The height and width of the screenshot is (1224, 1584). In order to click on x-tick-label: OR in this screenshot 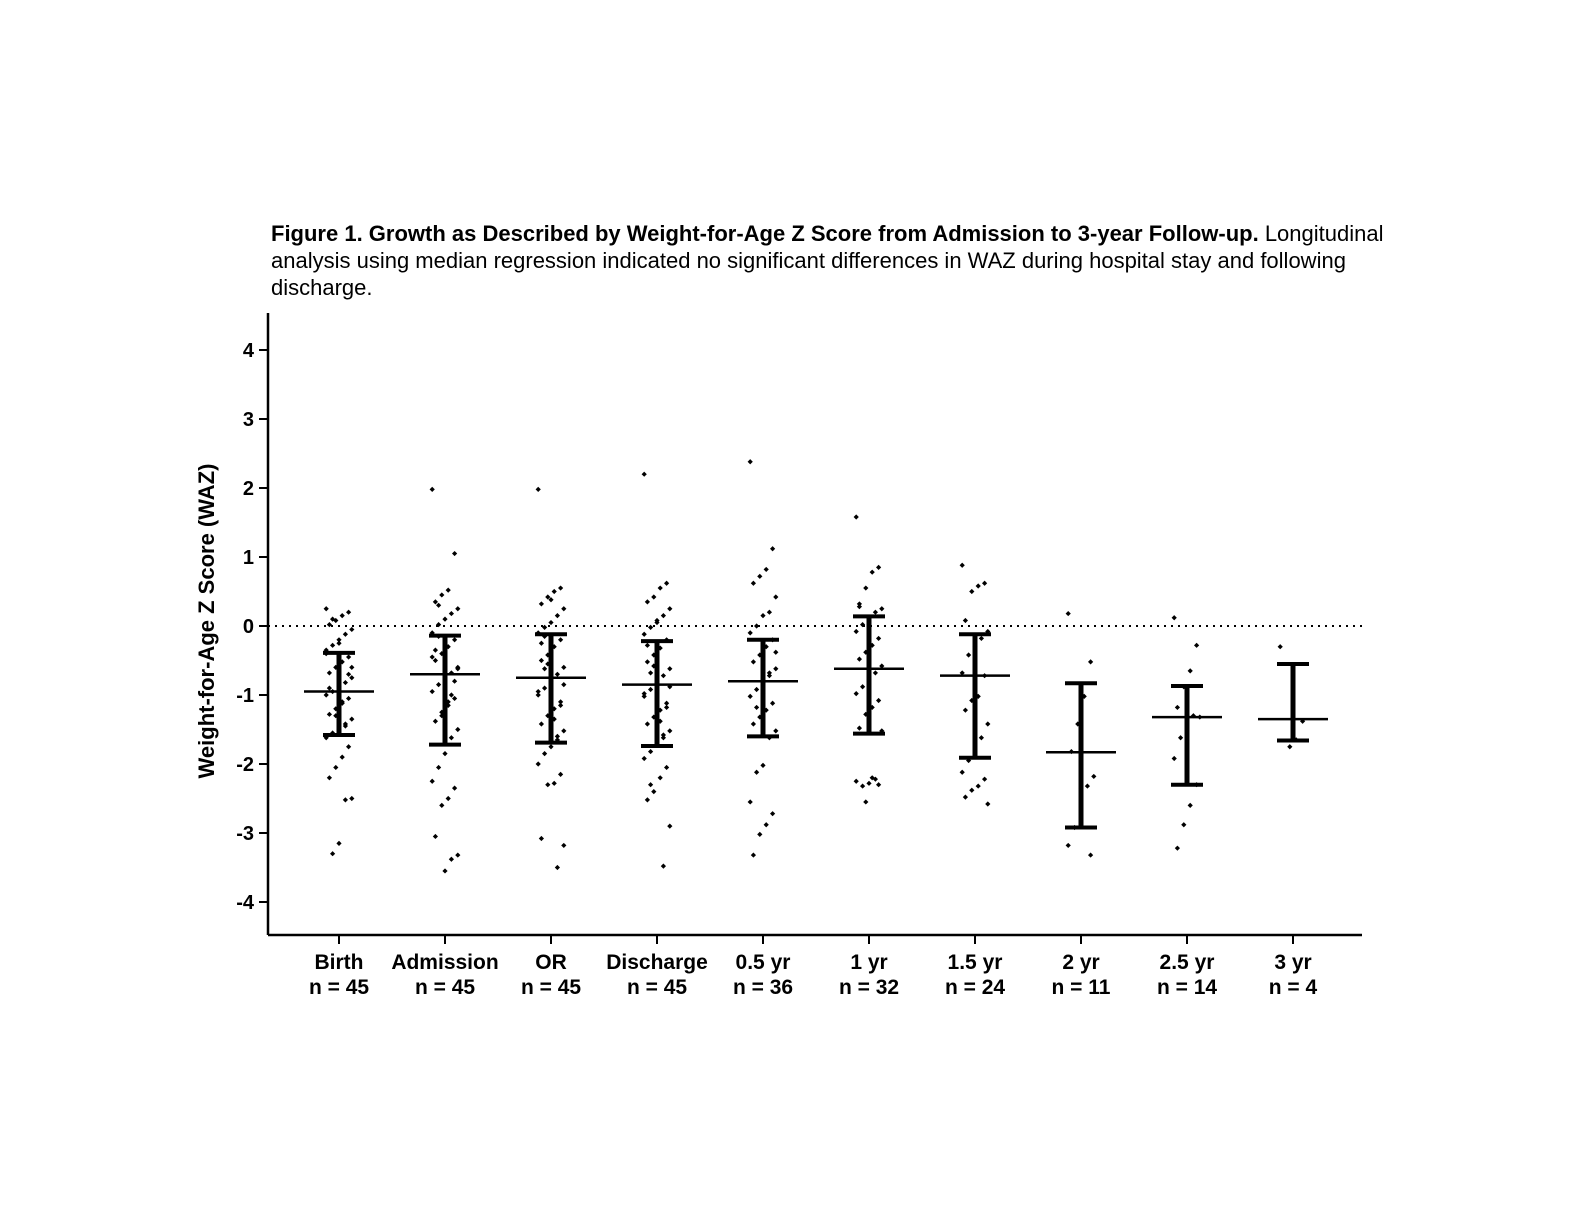, I will do `click(551, 962)`.